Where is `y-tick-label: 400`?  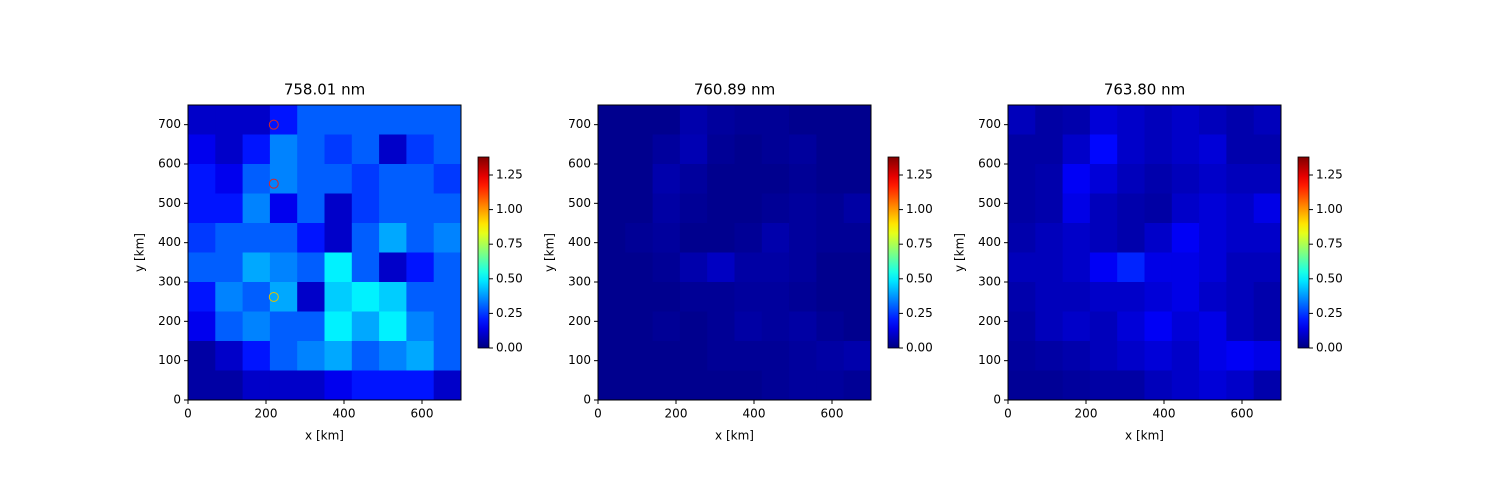
y-tick-label: 400 is located at coordinates (169, 242).